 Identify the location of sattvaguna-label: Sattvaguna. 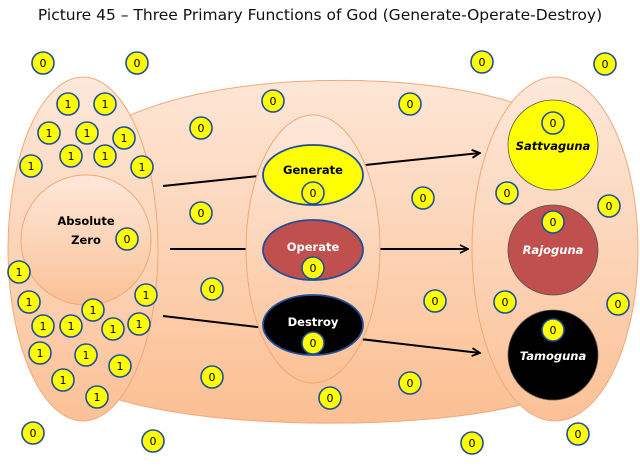
(553, 146).